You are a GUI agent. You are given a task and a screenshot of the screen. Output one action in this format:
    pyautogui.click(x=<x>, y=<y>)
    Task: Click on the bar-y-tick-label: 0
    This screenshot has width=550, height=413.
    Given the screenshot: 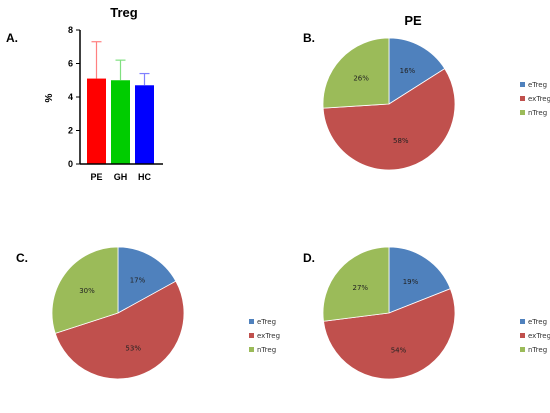 What is the action you would take?
    pyautogui.click(x=70, y=164)
    